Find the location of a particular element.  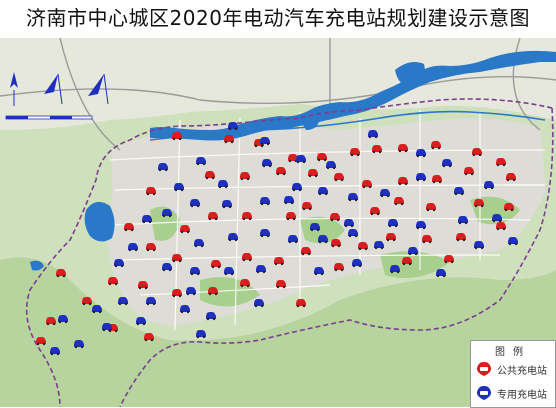

map-legend: 图例 公共充电站 专用充电站 is located at coordinates (513, 374).